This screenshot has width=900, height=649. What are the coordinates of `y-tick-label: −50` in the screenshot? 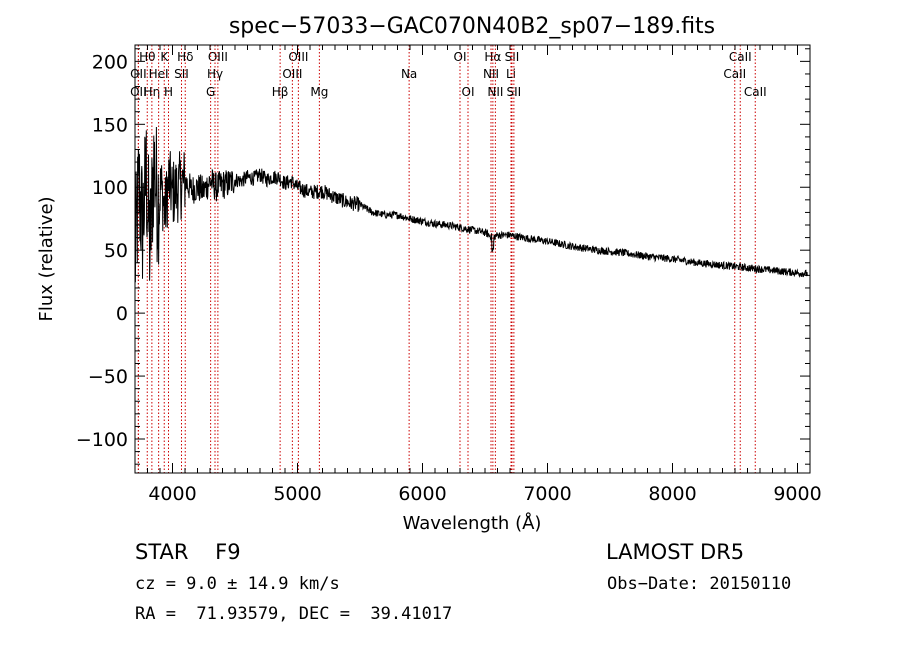 It's located at (108, 377).